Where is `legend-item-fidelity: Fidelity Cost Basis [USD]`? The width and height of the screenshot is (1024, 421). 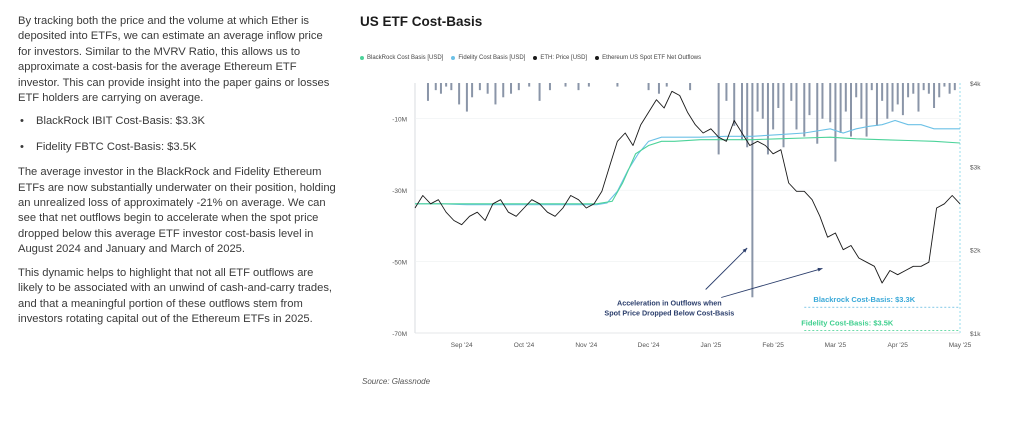
legend-item-fidelity: Fidelity Cost Basis [USD] is located at coordinates (488, 58).